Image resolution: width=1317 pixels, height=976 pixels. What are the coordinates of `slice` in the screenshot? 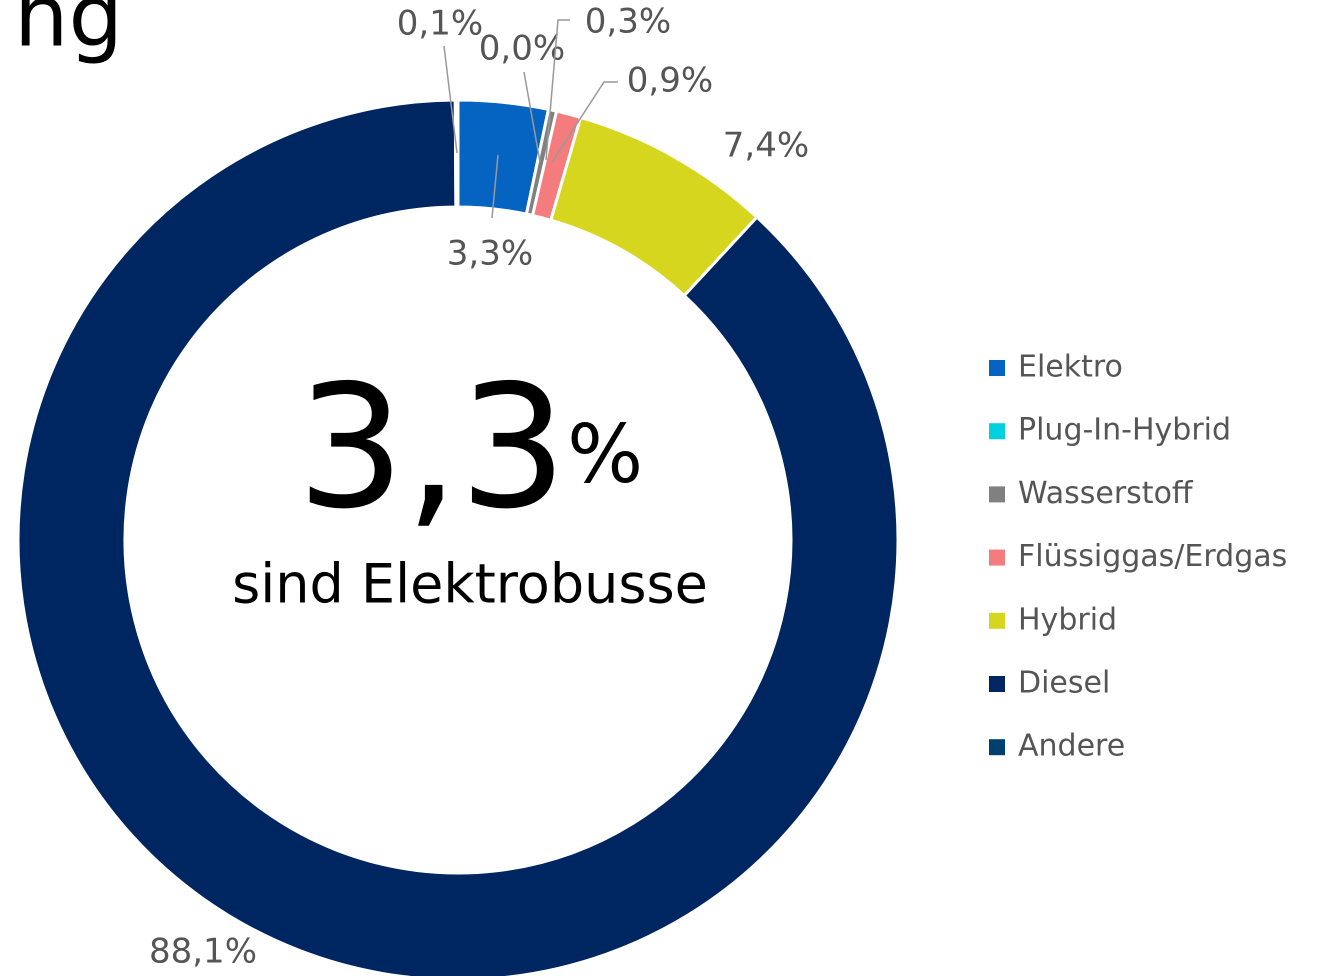 It's located at (456, 153).